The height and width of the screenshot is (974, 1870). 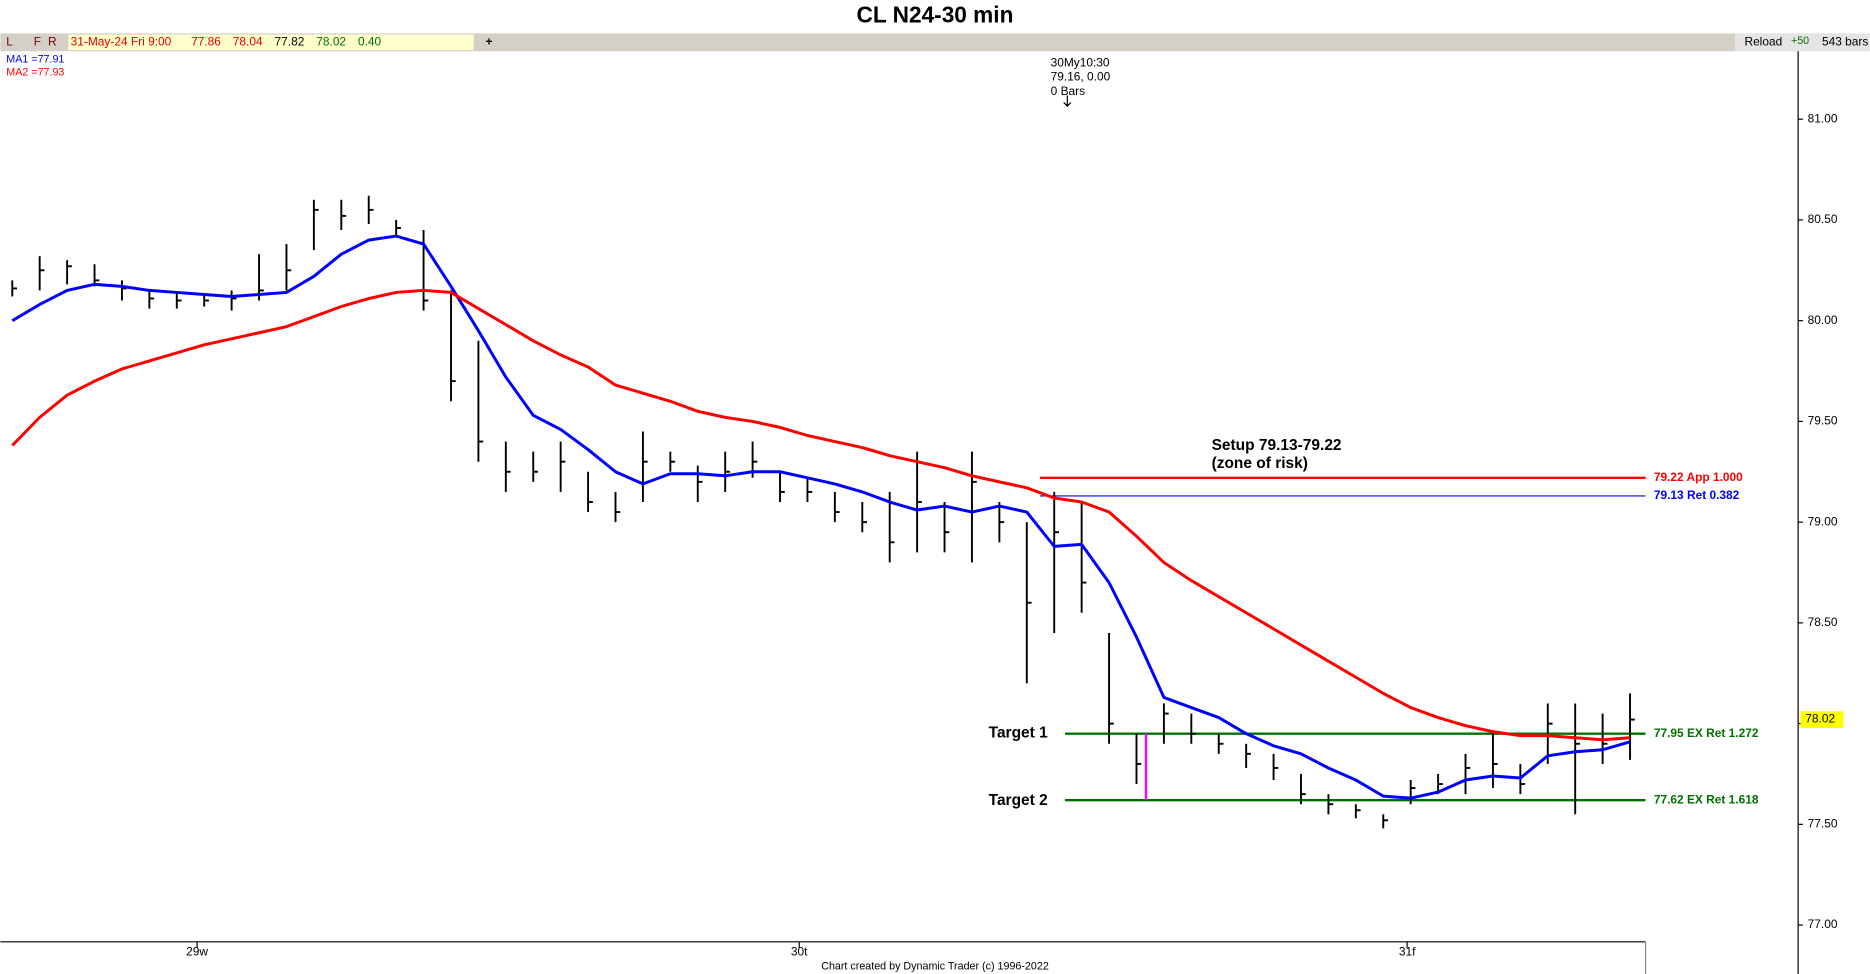 What do you see at coordinates (271, 42) in the screenshot?
I see `info-field` at bounding box center [271, 42].